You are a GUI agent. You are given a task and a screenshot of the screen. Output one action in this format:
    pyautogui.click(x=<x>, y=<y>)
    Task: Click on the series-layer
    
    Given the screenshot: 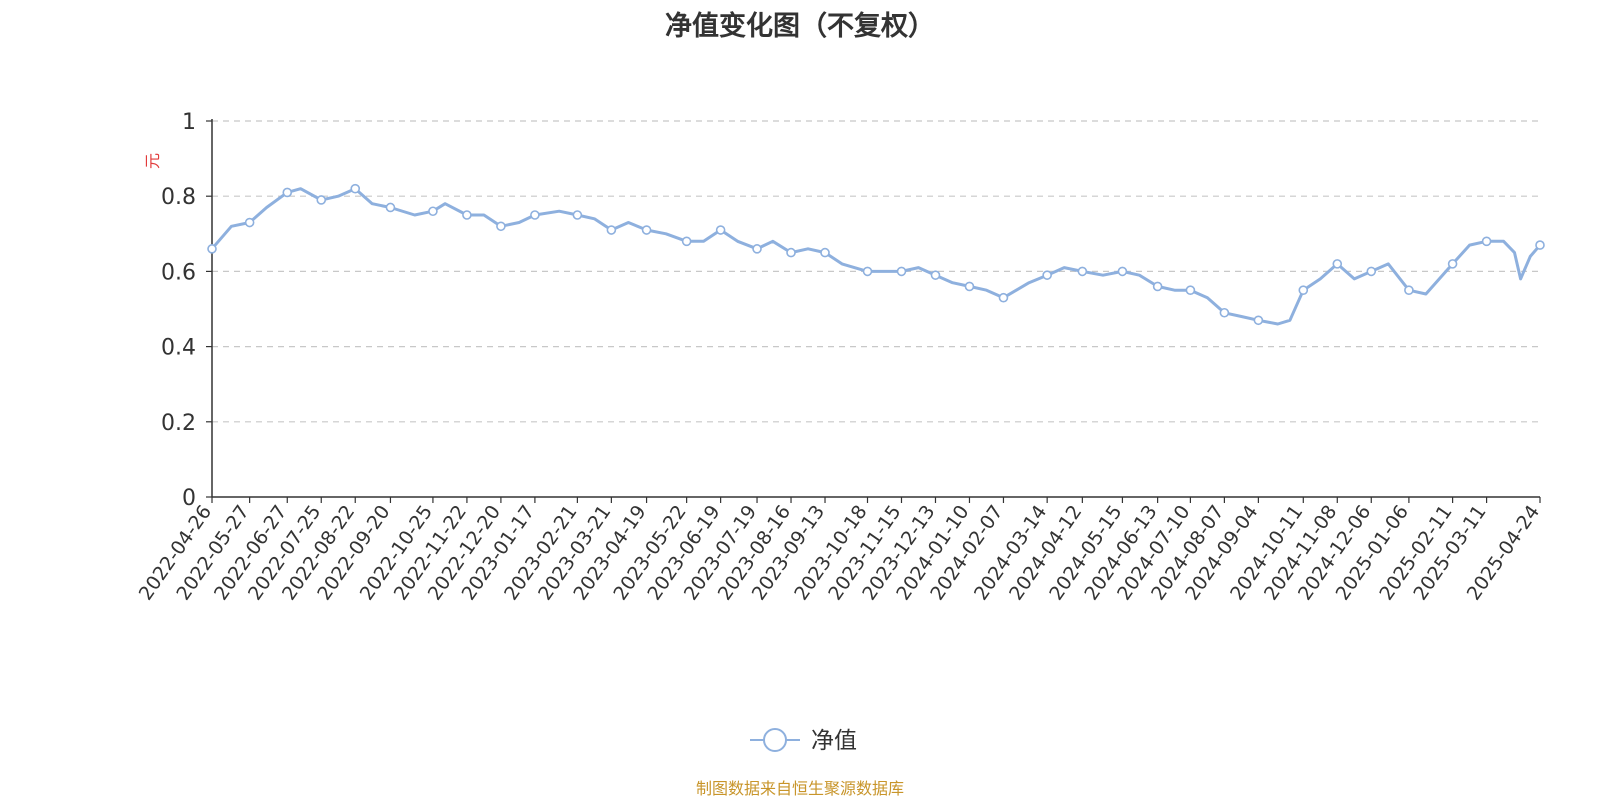 What is the action you would take?
    pyautogui.click(x=876, y=254)
    